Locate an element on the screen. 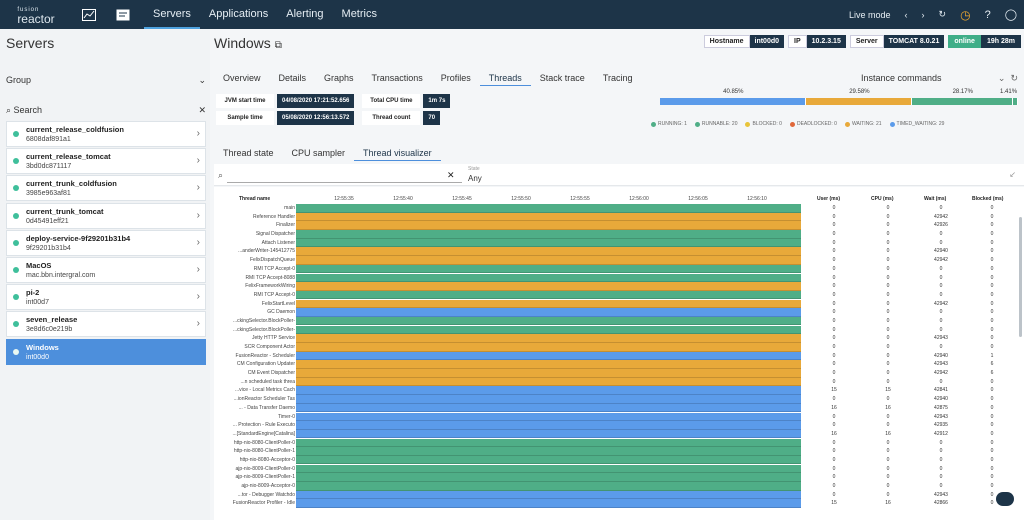  ip-value: 10.2.3.15 is located at coordinates (826, 41).